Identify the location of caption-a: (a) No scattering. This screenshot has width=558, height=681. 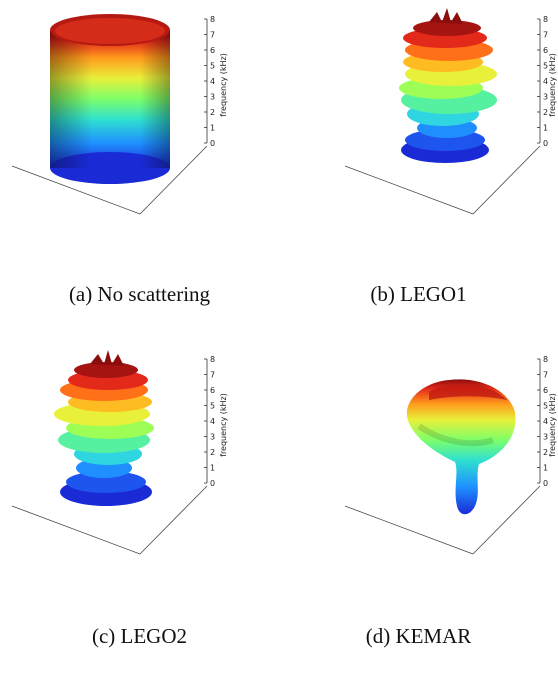
(139, 294).